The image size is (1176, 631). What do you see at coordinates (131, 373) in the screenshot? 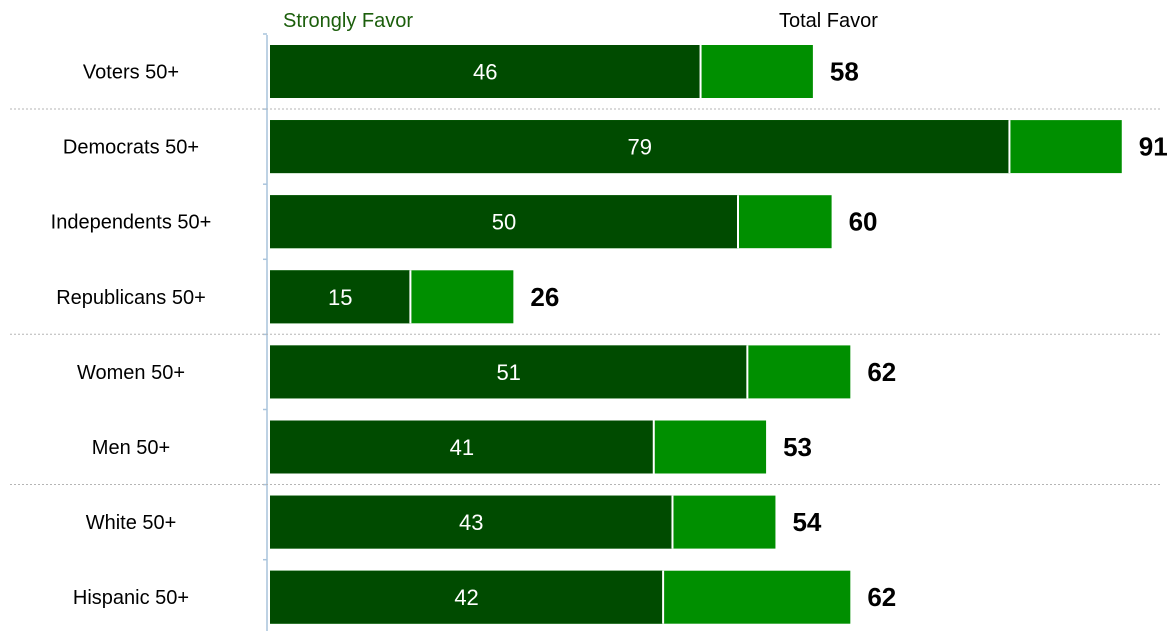
I see `category-label: Women 50+` at bounding box center [131, 373].